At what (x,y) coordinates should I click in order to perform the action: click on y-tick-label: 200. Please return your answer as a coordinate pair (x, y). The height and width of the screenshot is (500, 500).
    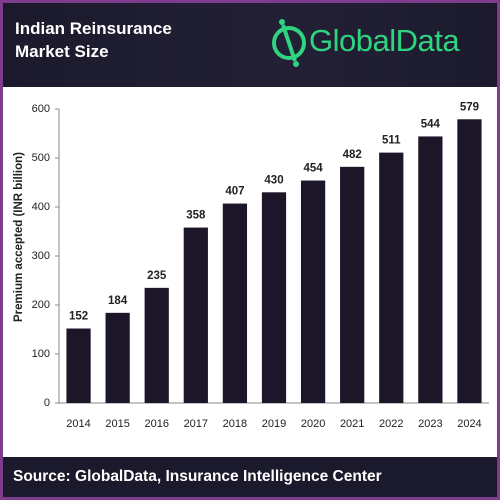
    Looking at the image, I should click on (41, 305).